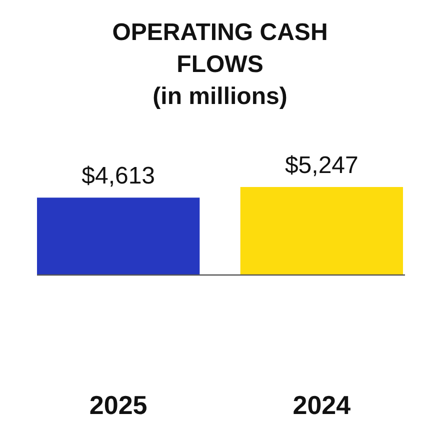 The image size is (440, 440). Describe the element at coordinates (220, 48) in the screenshot. I see `chart-title: OPERATING CASH FLOWS` at that location.